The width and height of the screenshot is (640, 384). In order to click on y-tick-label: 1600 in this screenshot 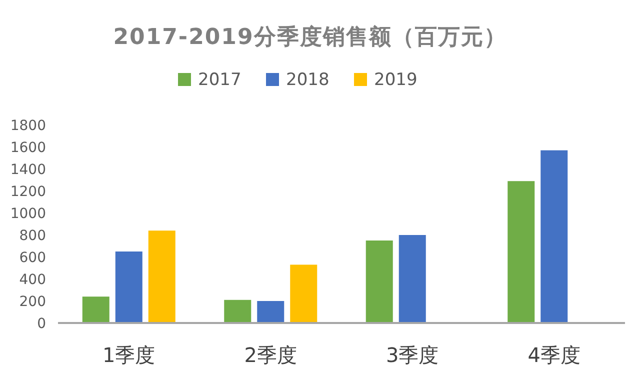, I will do `click(28, 148)`.